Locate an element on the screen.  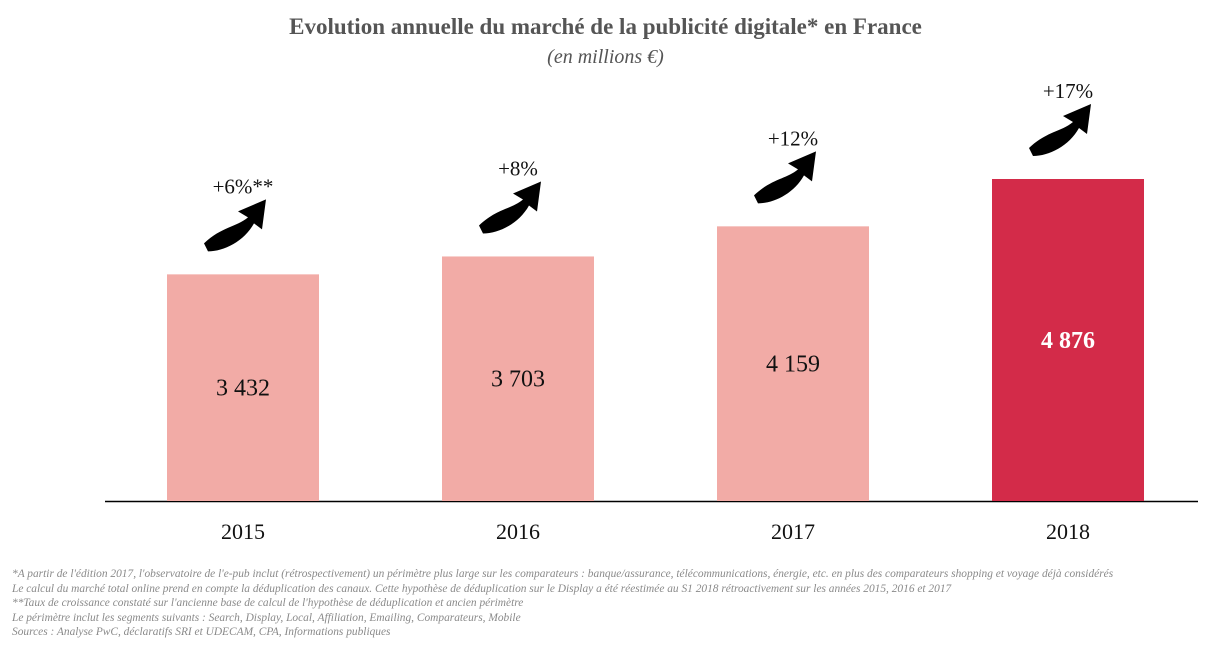
bar-value-label: 3 432 is located at coordinates (243, 389).